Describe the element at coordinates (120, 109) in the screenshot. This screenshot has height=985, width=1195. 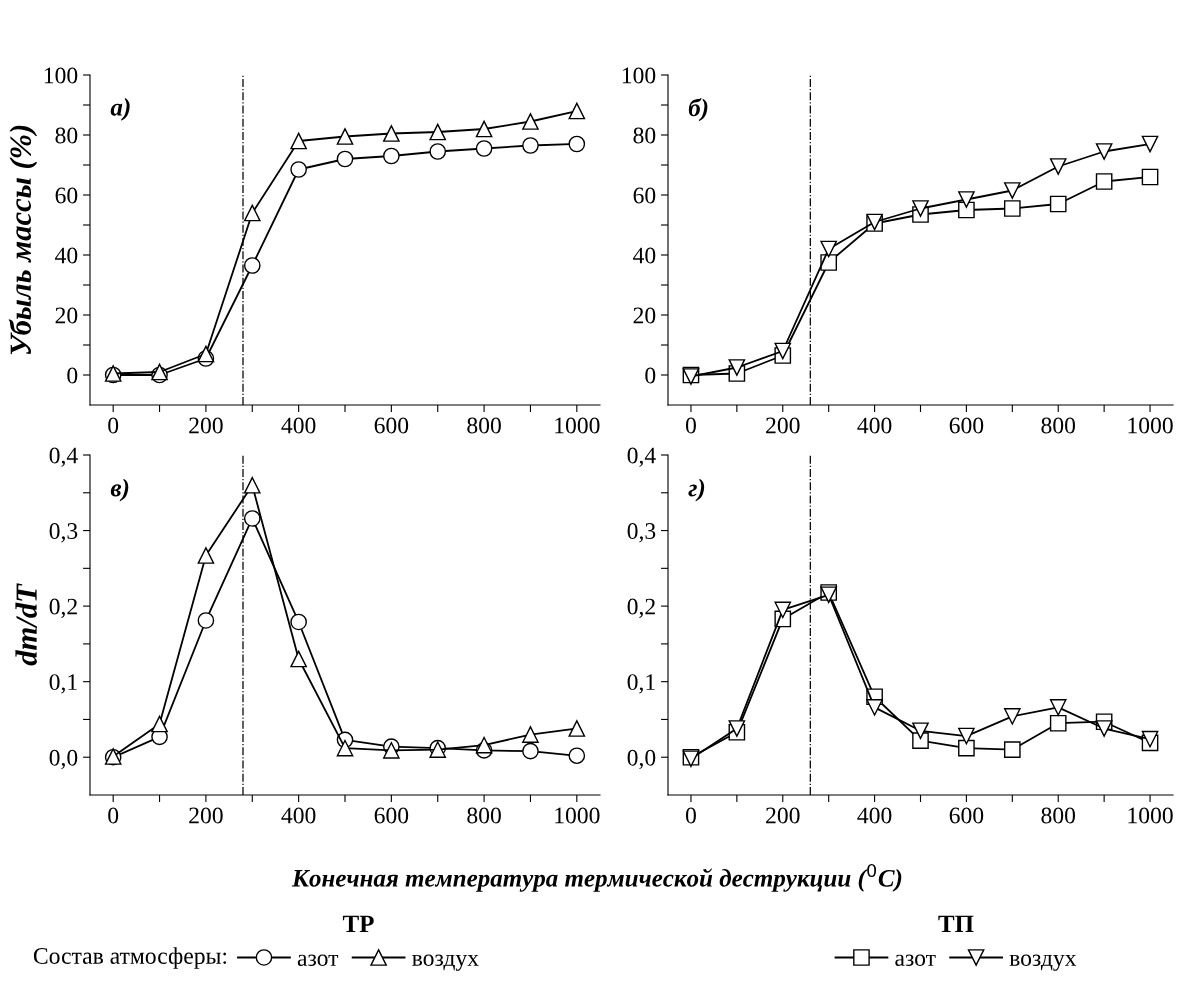
I see `annotation: а)` at that location.